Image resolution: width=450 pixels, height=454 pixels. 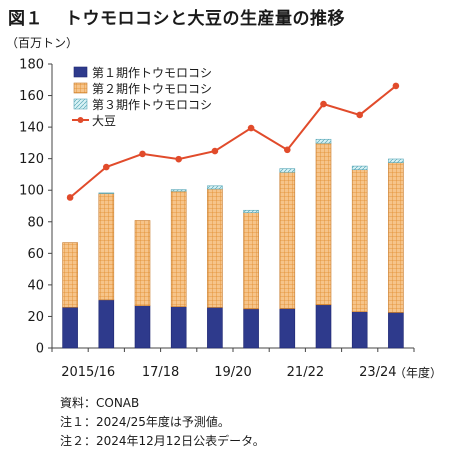 What do you see at coordinates (152, 89) in the screenshot?
I see `legend-label: 第２期作トウモロコシ` at bounding box center [152, 89].